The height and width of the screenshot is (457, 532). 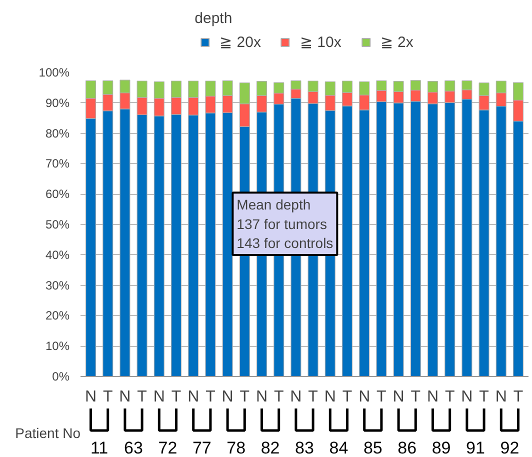 What do you see at coordinates (338, 447) in the screenshot?
I see `text: 84` at bounding box center [338, 447].